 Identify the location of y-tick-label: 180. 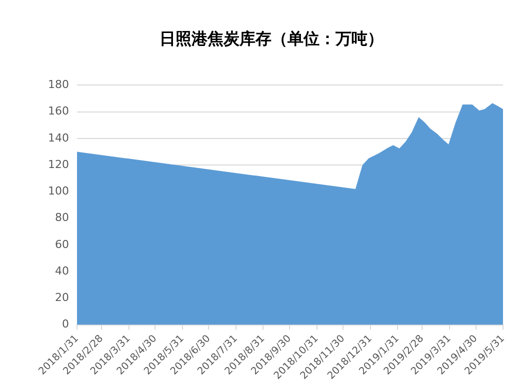
(58, 85).